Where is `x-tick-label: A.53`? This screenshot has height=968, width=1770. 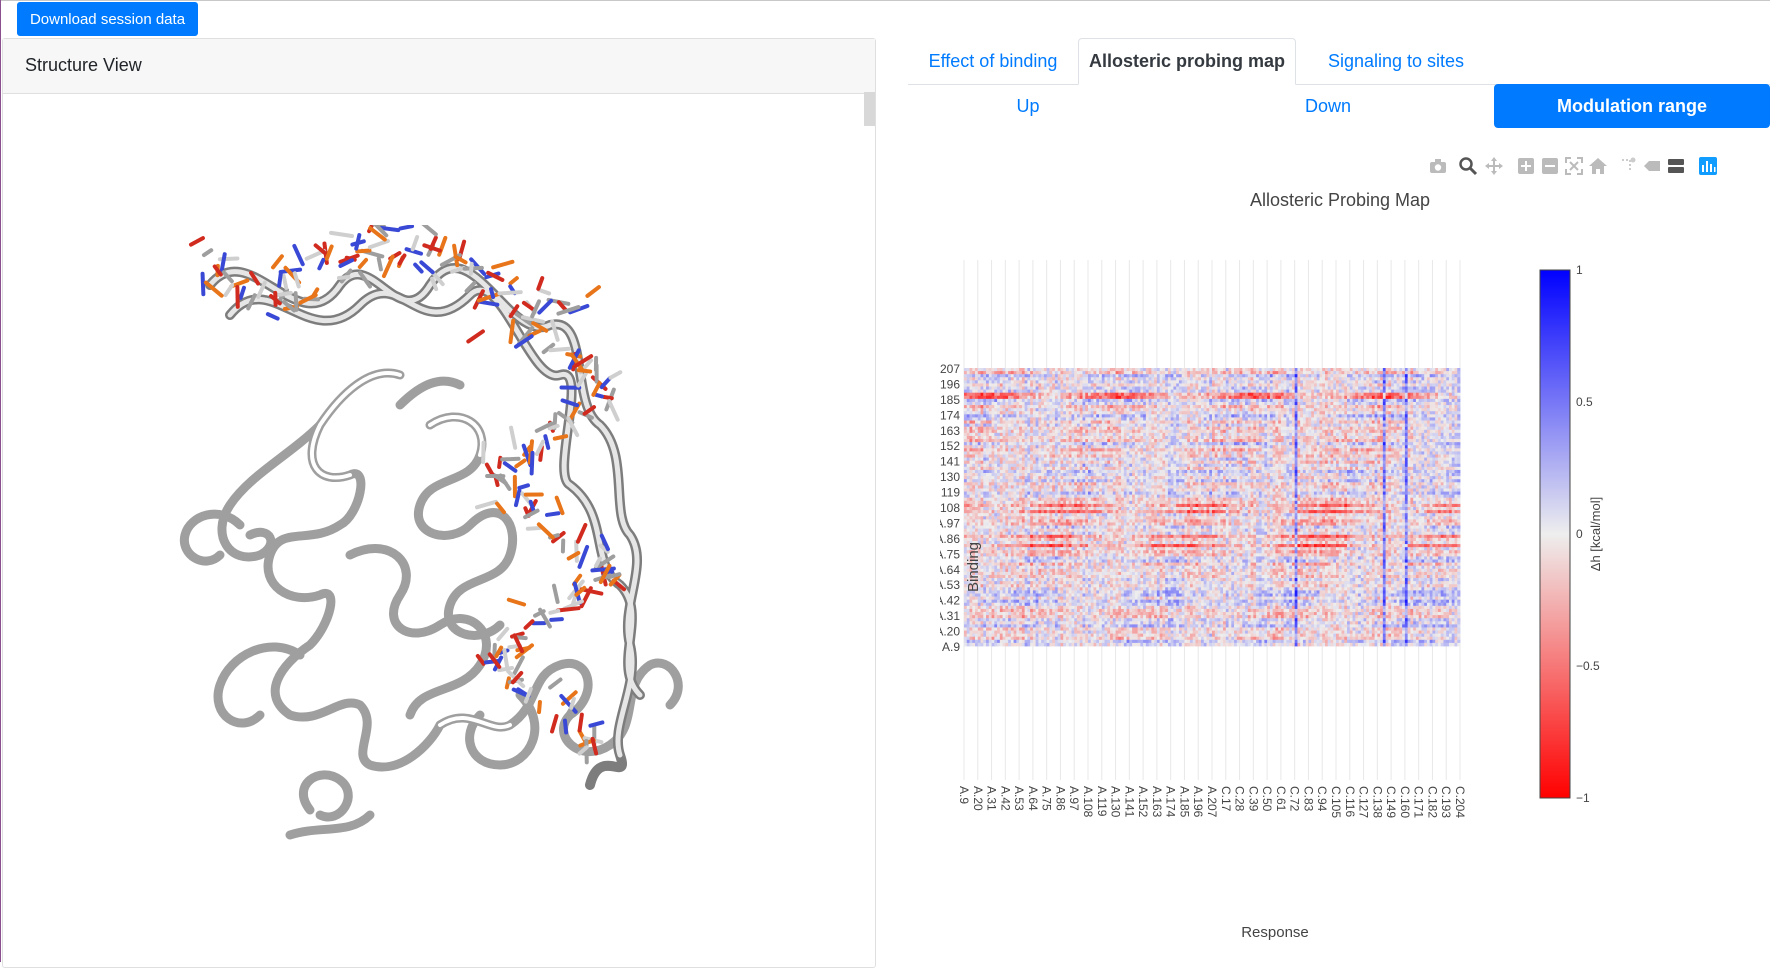
x-tick-label: A.53 is located at coordinates (1019, 798).